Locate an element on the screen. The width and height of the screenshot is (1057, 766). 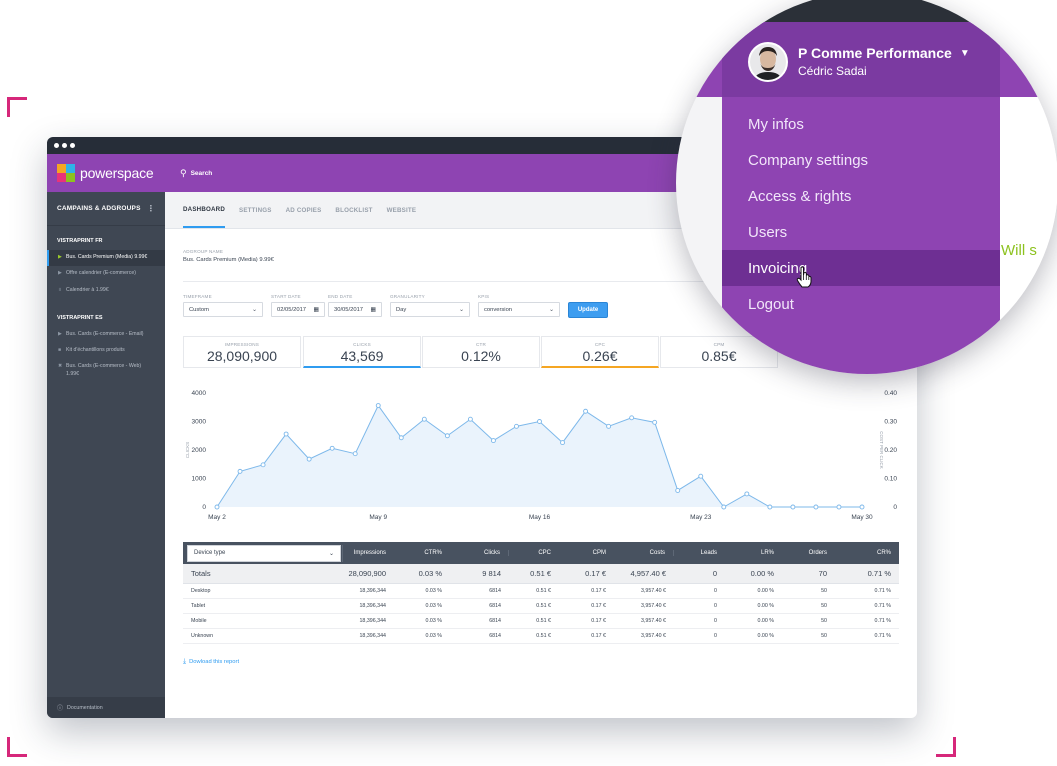
menu-item-invoicing: Invoicing is located at coordinates (861, 268).